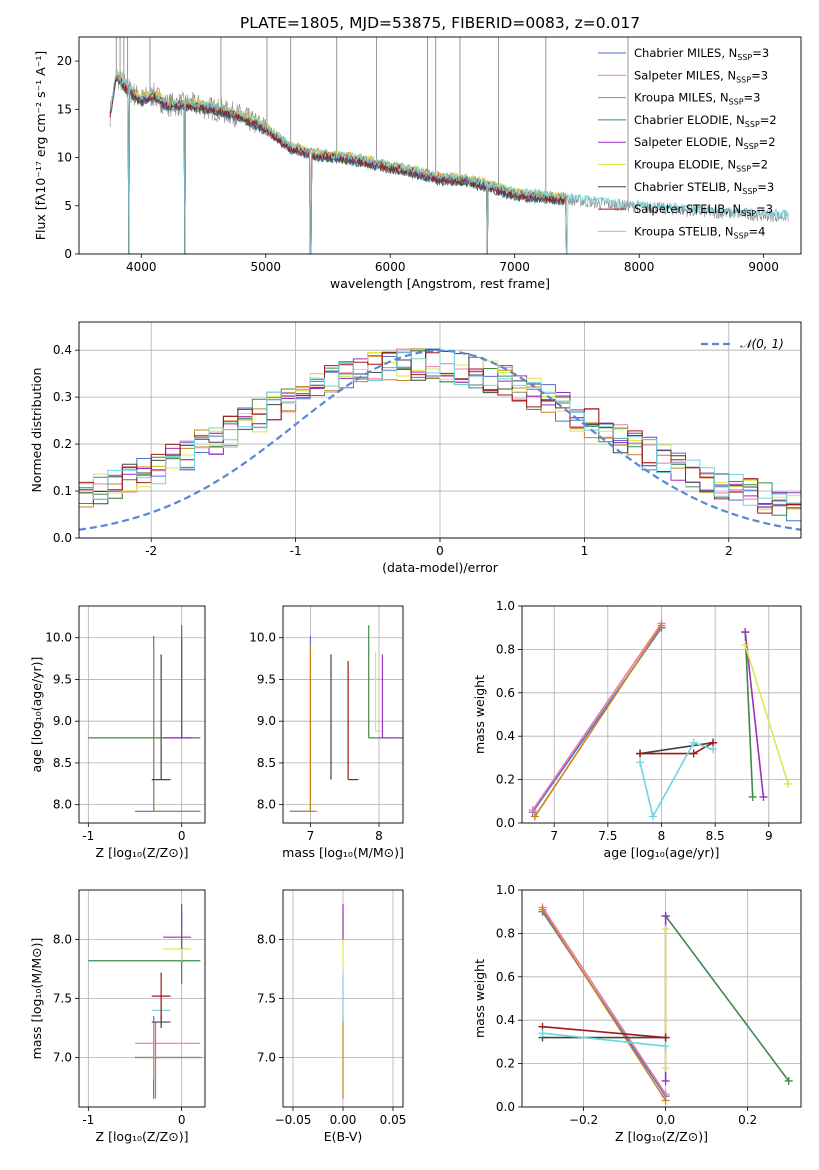 The height and width of the screenshot is (1170, 819). I want to click on x-axis-label: mass [log₁₀(M/M⊙)], so click(343, 852).